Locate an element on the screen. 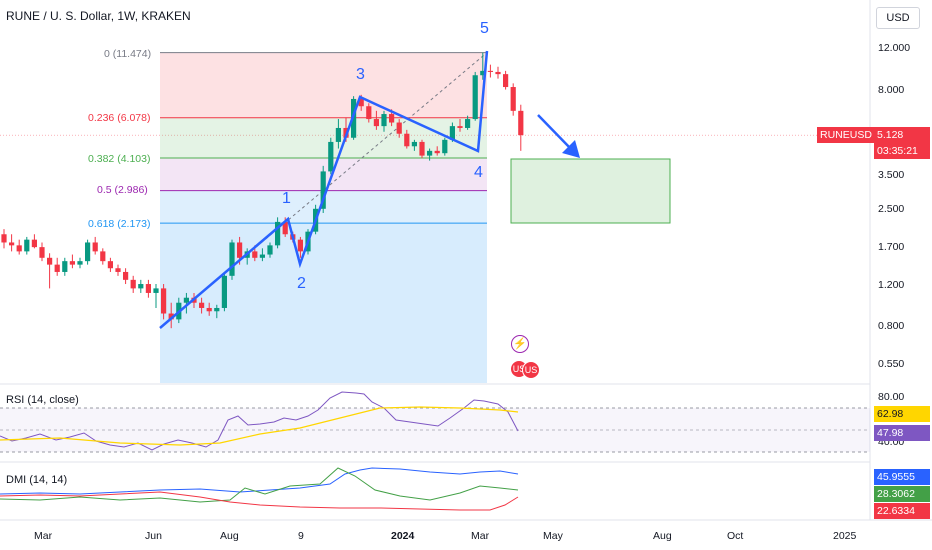 The image size is (932, 550). target-zone-box is located at coordinates (590, 191).